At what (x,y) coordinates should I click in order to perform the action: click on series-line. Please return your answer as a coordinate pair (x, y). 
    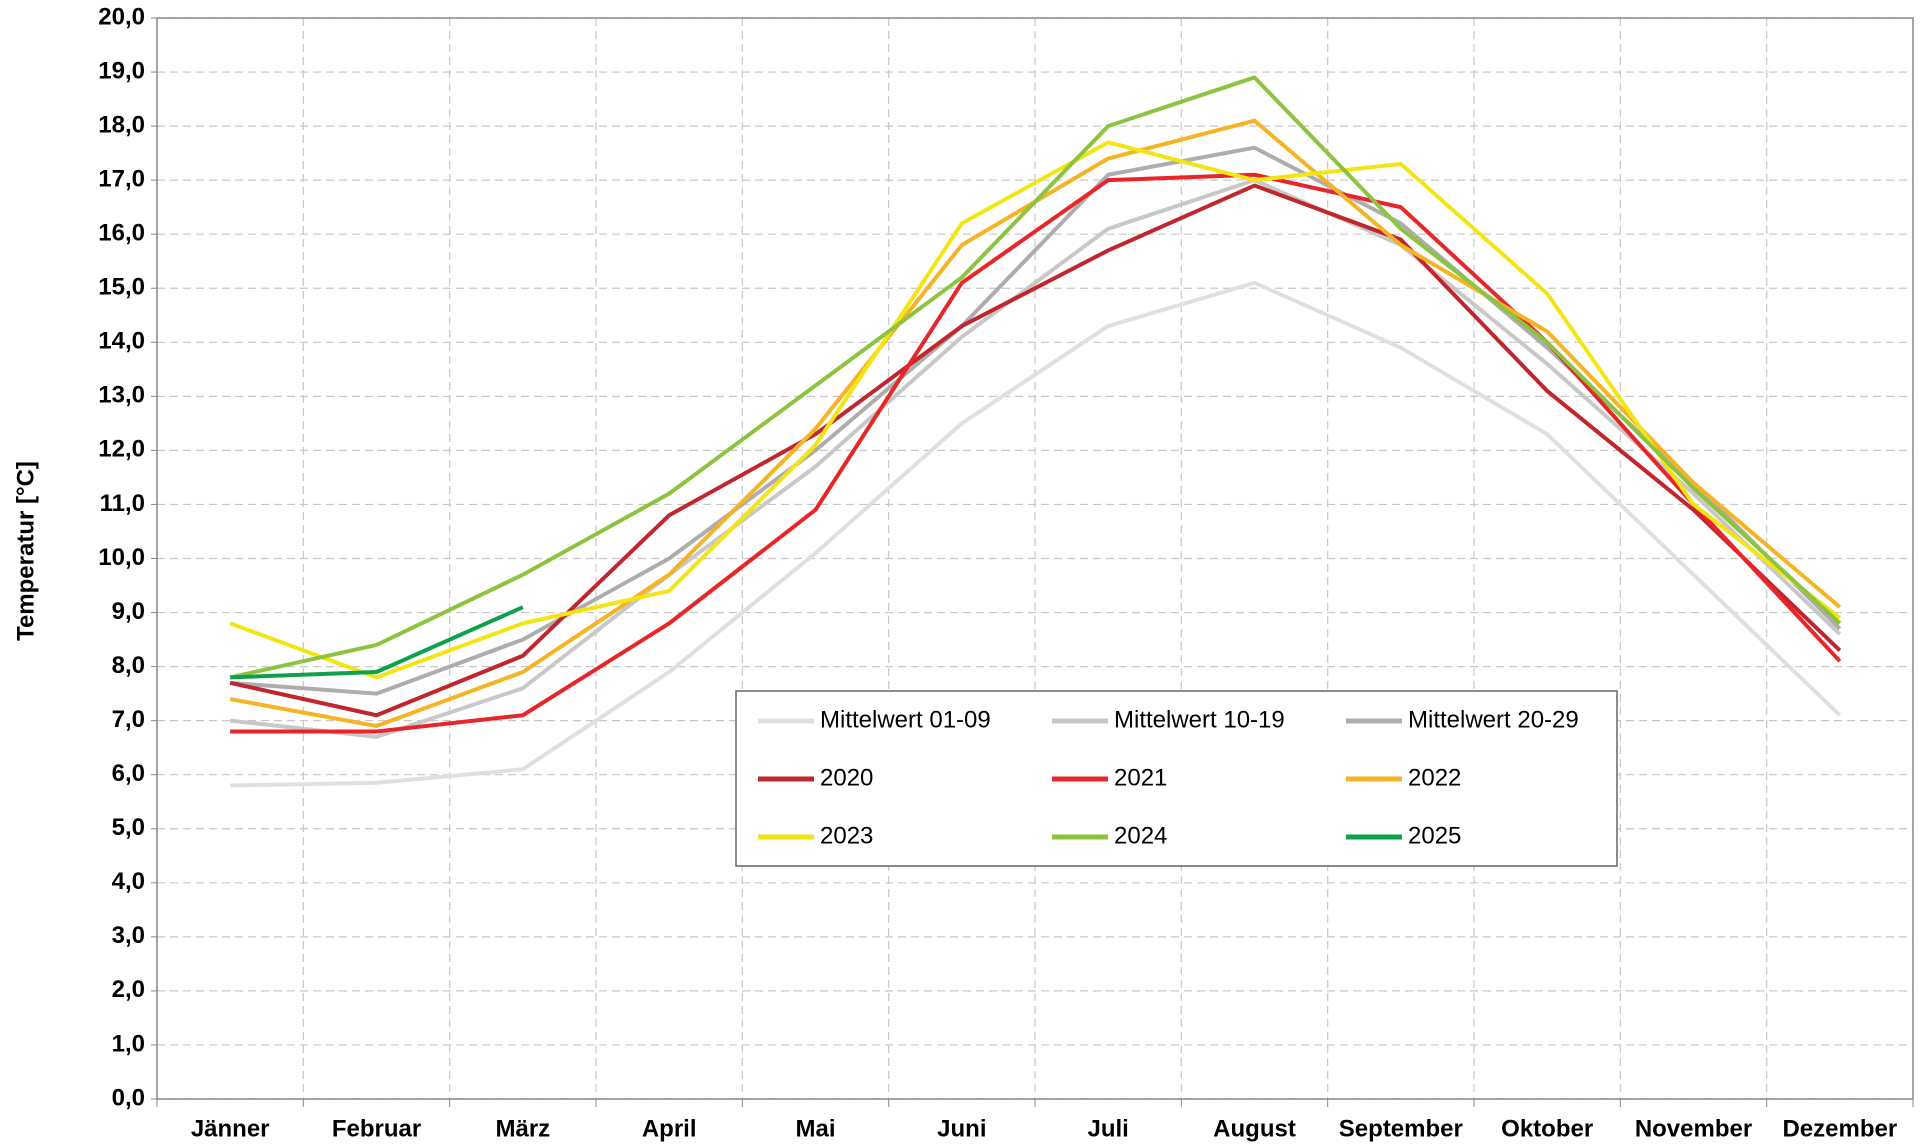
    Looking at the image, I should click on (377, 642).